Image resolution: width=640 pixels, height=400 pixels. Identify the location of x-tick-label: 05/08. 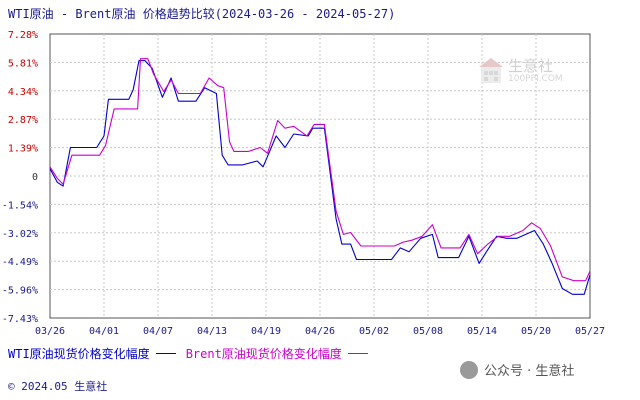
(428, 331).